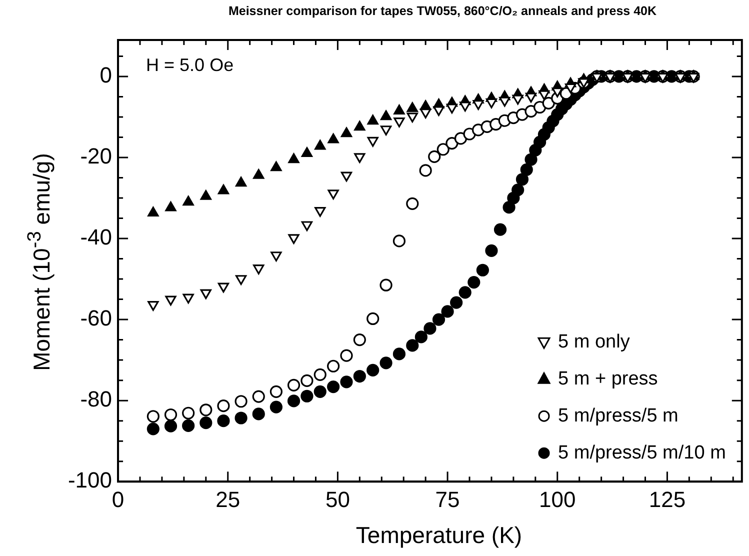 The image size is (749, 556). I want to click on x-tick-label: 100, so click(557, 499).